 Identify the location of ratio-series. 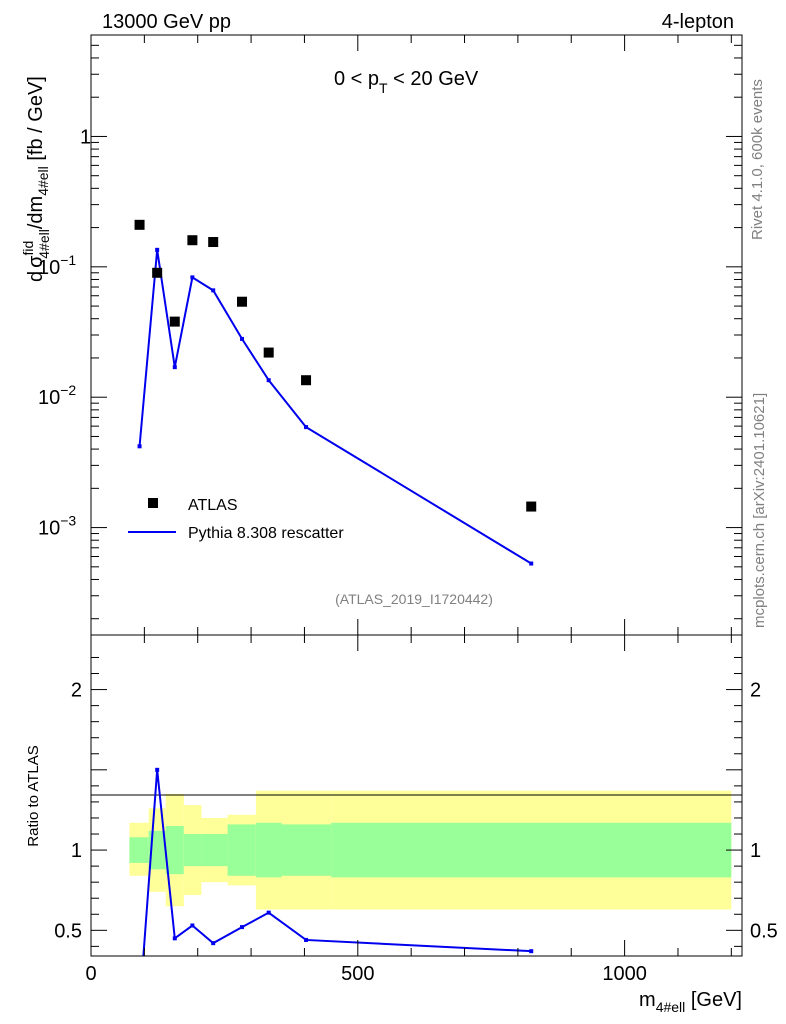
(336, 888).